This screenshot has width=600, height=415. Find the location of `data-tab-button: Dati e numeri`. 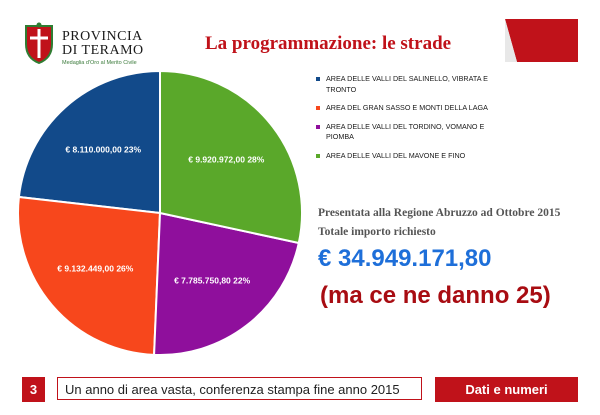

data-tab-button: Dati e numeri is located at coordinates (506, 389).